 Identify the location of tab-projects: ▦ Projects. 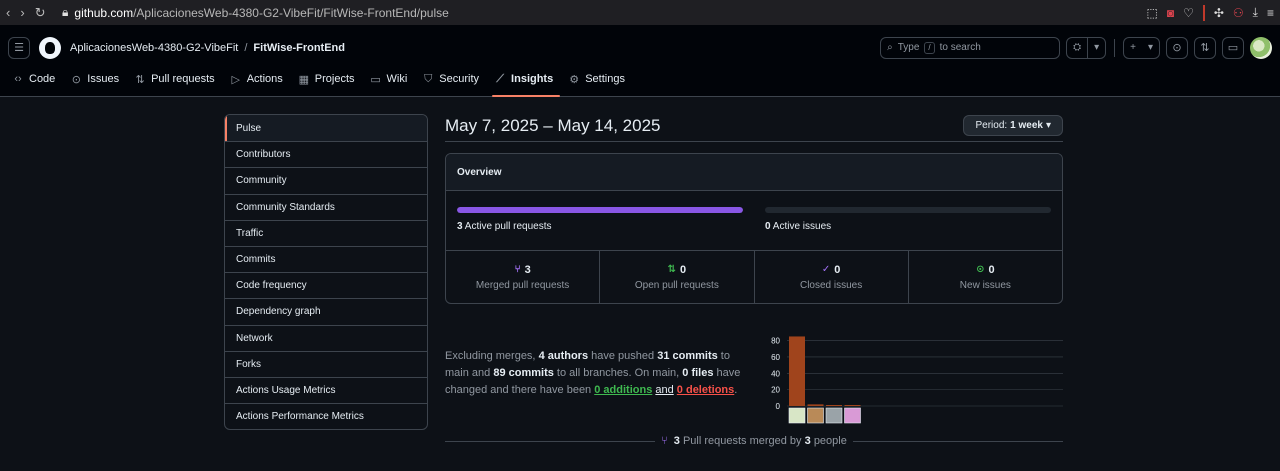
(326, 79).